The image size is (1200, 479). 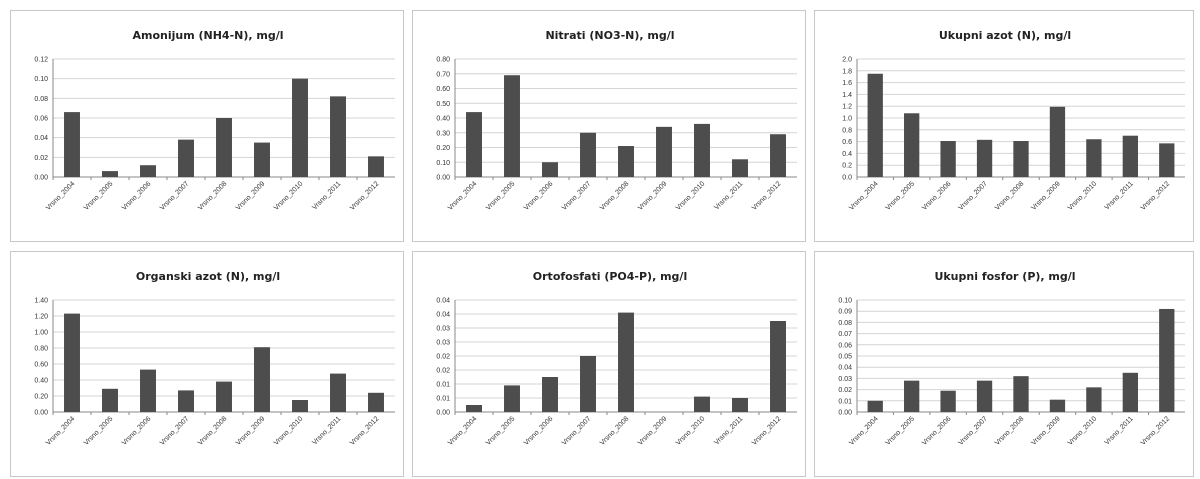 What do you see at coordinates (213, 431) in the screenshot?
I see `x-tick-label: Vrsno_2008` at bounding box center [213, 431].